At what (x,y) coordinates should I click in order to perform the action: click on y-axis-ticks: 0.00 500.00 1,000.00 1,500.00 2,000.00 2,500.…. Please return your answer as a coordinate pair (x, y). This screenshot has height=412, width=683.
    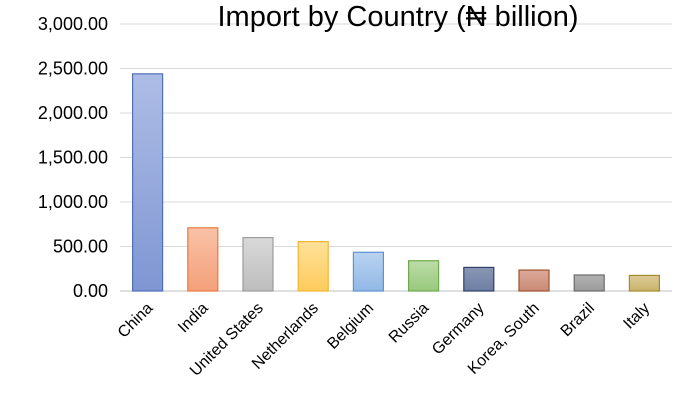
    Looking at the image, I should click on (73, 157).